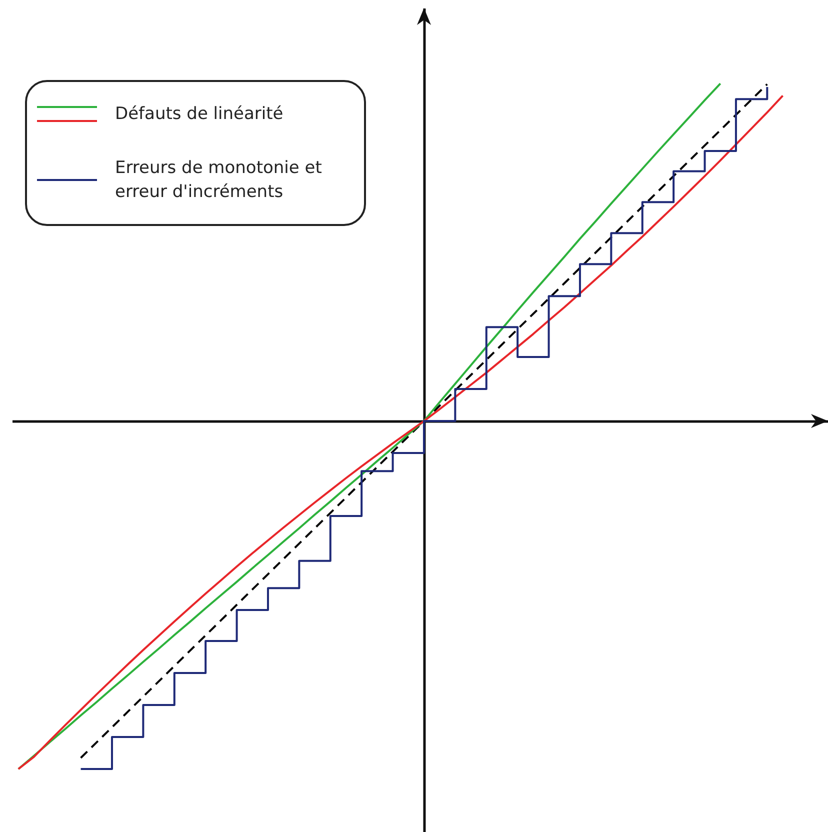 The height and width of the screenshot is (832, 828). Describe the element at coordinates (199, 114) in the screenshot. I see `legend-label: Défauts de linéarité` at that location.